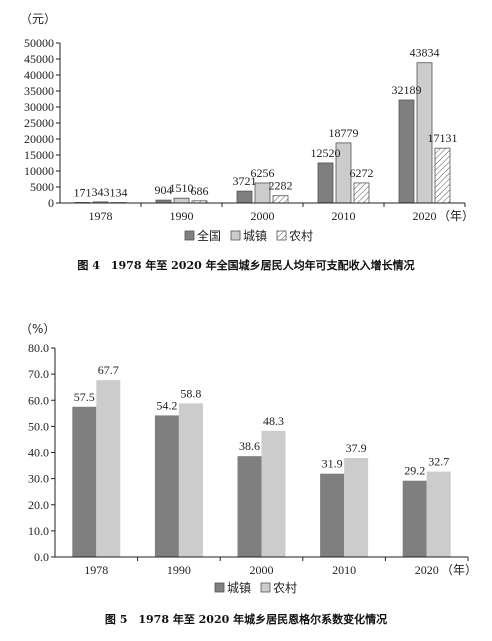 The width and height of the screenshot is (492, 641). Describe the element at coordinates (414, 471) in the screenshot. I see `data-label: 29.2` at that location.